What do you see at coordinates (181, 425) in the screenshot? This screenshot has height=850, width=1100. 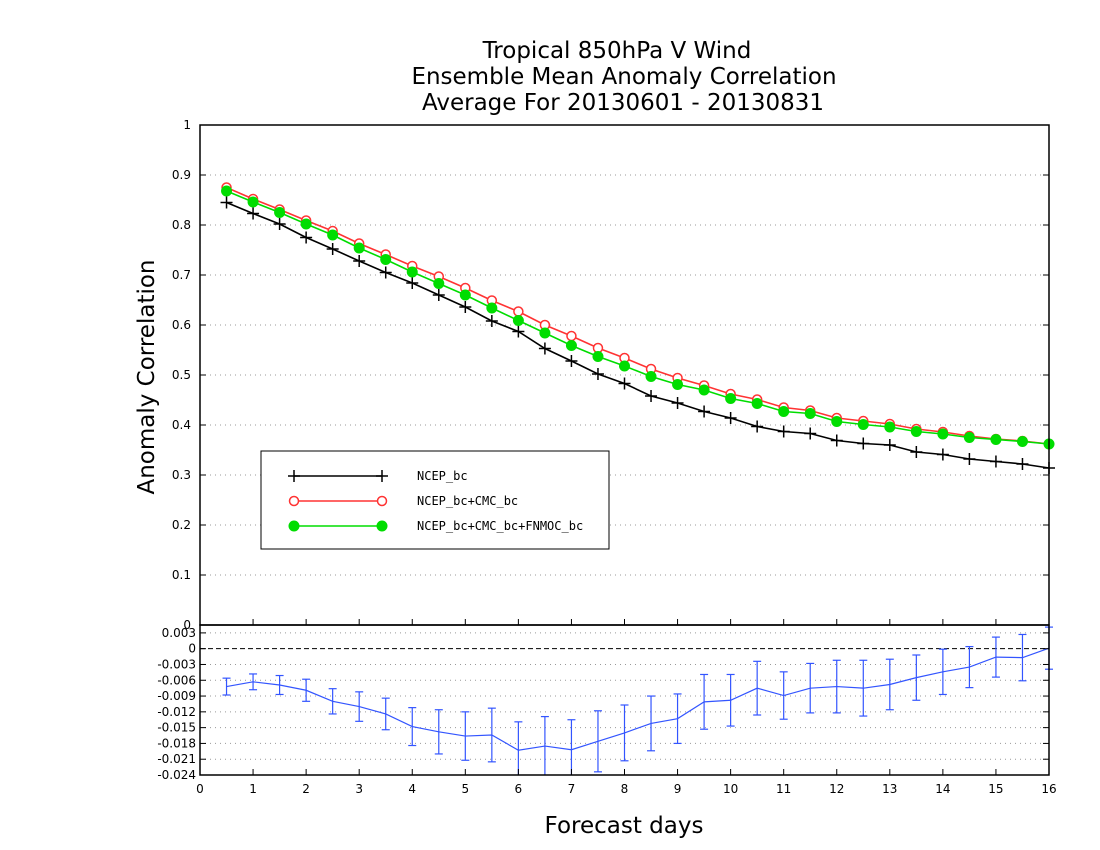 I see `top-y-tick-label: 0.4` at bounding box center [181, 425].